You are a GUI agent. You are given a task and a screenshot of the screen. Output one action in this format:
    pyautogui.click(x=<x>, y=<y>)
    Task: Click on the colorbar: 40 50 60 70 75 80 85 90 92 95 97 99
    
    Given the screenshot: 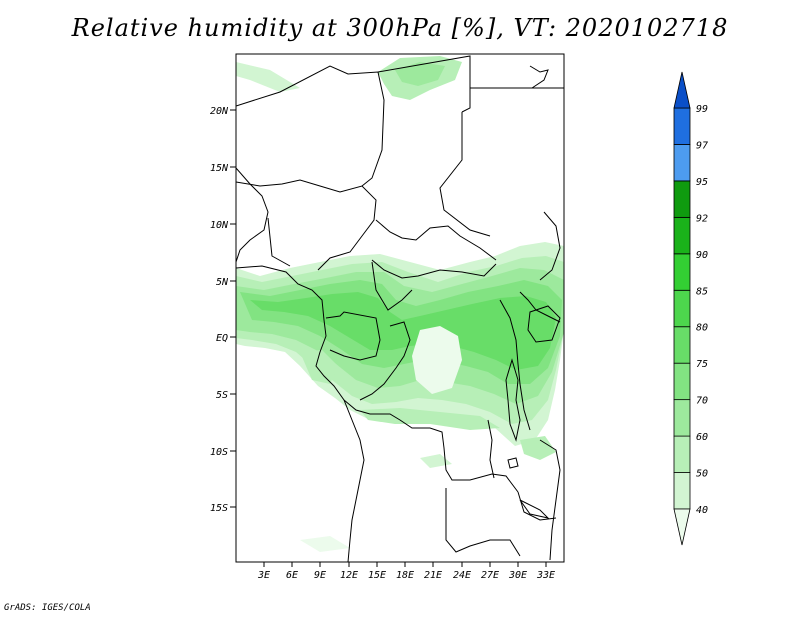 What is the action you would take?
    pyautogui.click(x=690, y=308)
    